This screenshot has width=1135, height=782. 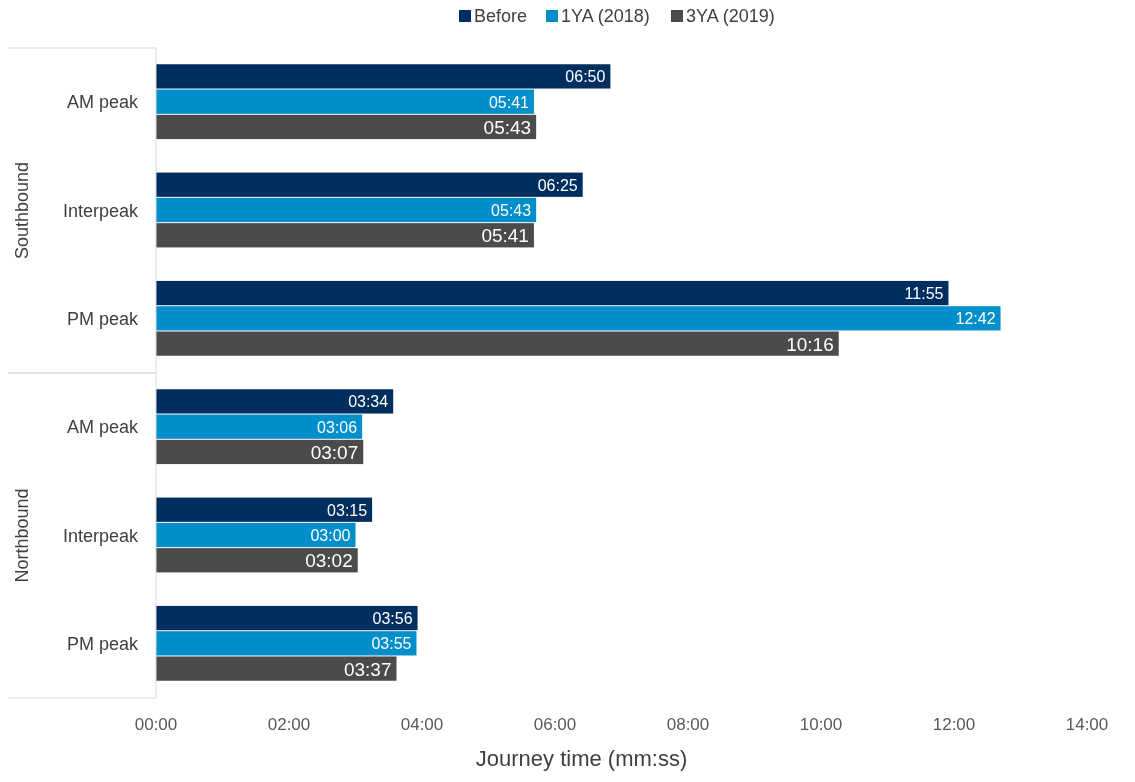 What do you see at coordinates (367, 669) in the screenshot?
I see `data-label: 03:37` at bounding box center [367, 669].